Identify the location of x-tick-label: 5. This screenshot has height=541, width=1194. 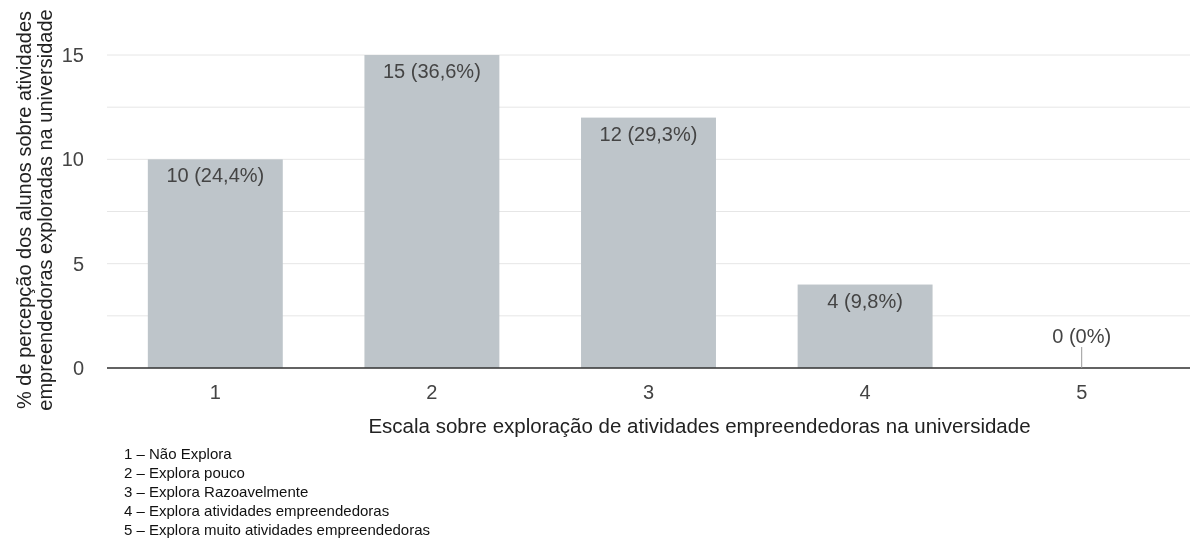
(1082, 392).